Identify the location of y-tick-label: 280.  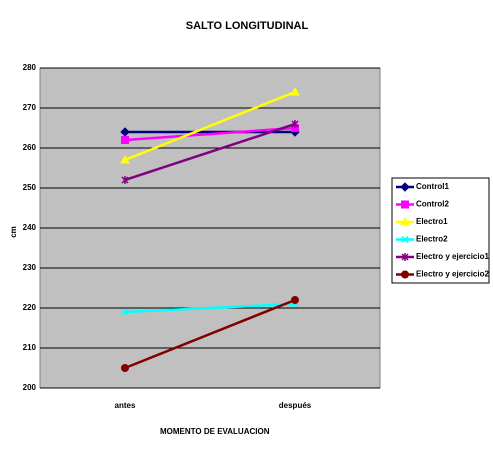
(30, 67).